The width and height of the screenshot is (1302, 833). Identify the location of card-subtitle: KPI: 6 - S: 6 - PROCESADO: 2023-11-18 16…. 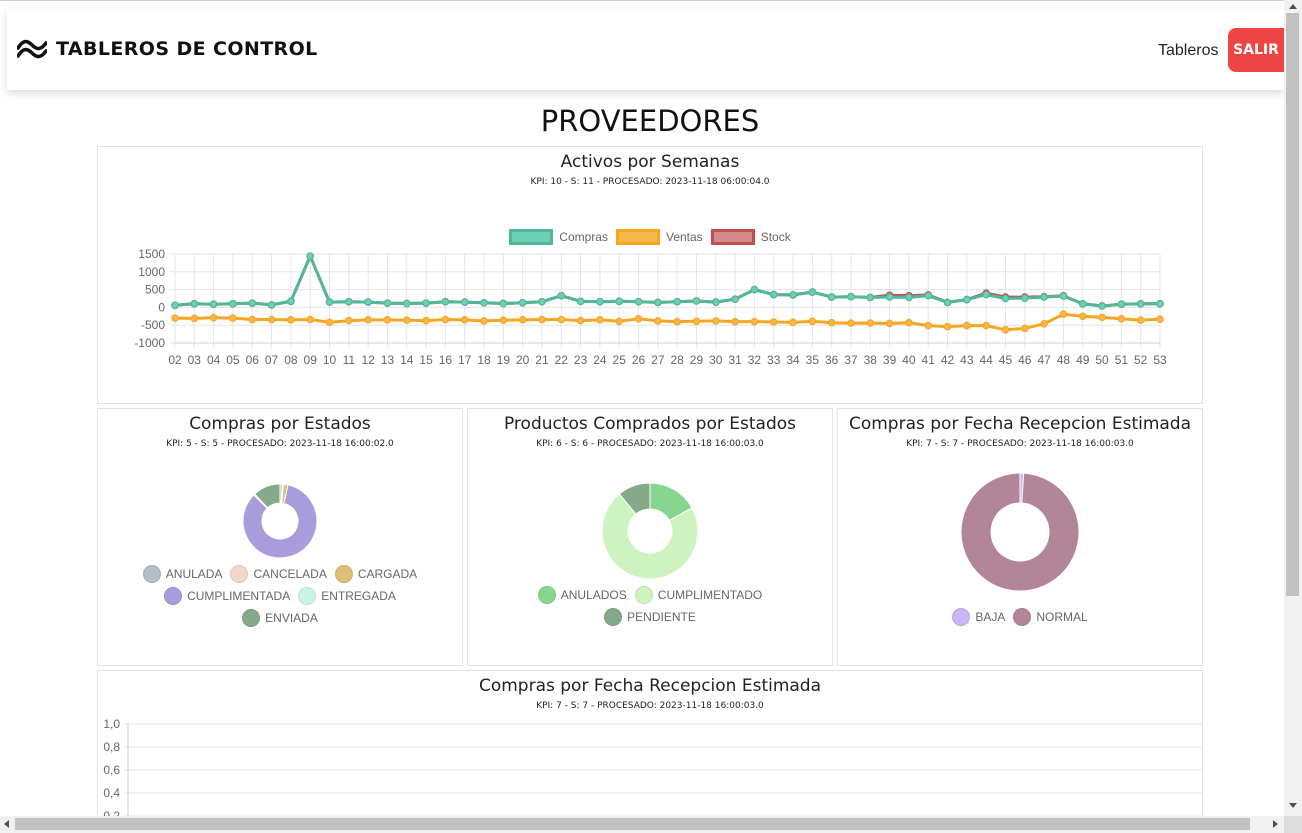
(650, 444).